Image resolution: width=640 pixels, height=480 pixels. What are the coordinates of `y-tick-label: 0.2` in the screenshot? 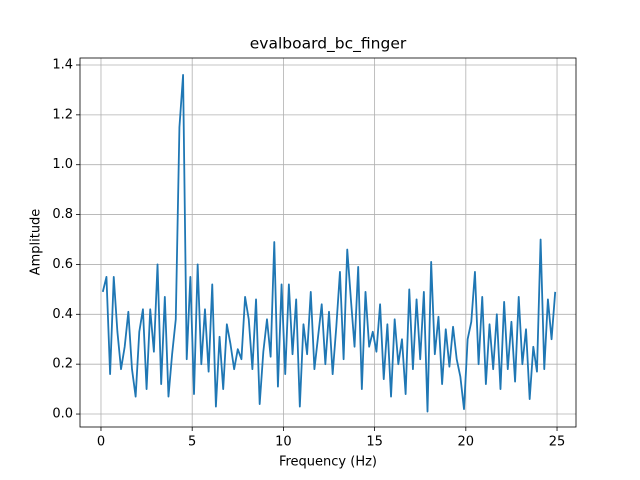 It's located at (62, 364).